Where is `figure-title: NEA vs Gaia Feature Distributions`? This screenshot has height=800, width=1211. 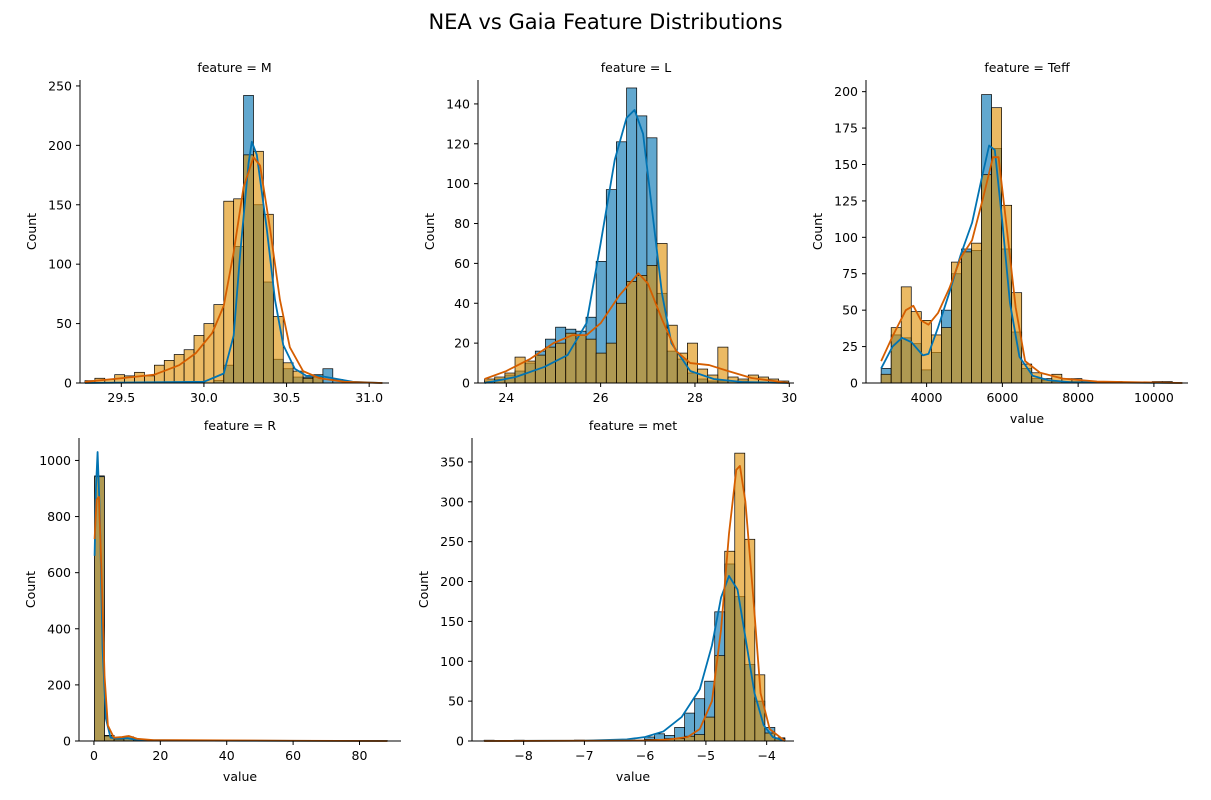
figure-title: NEA vs Gaia Feature Distributions is located at coordinates (605, 22).